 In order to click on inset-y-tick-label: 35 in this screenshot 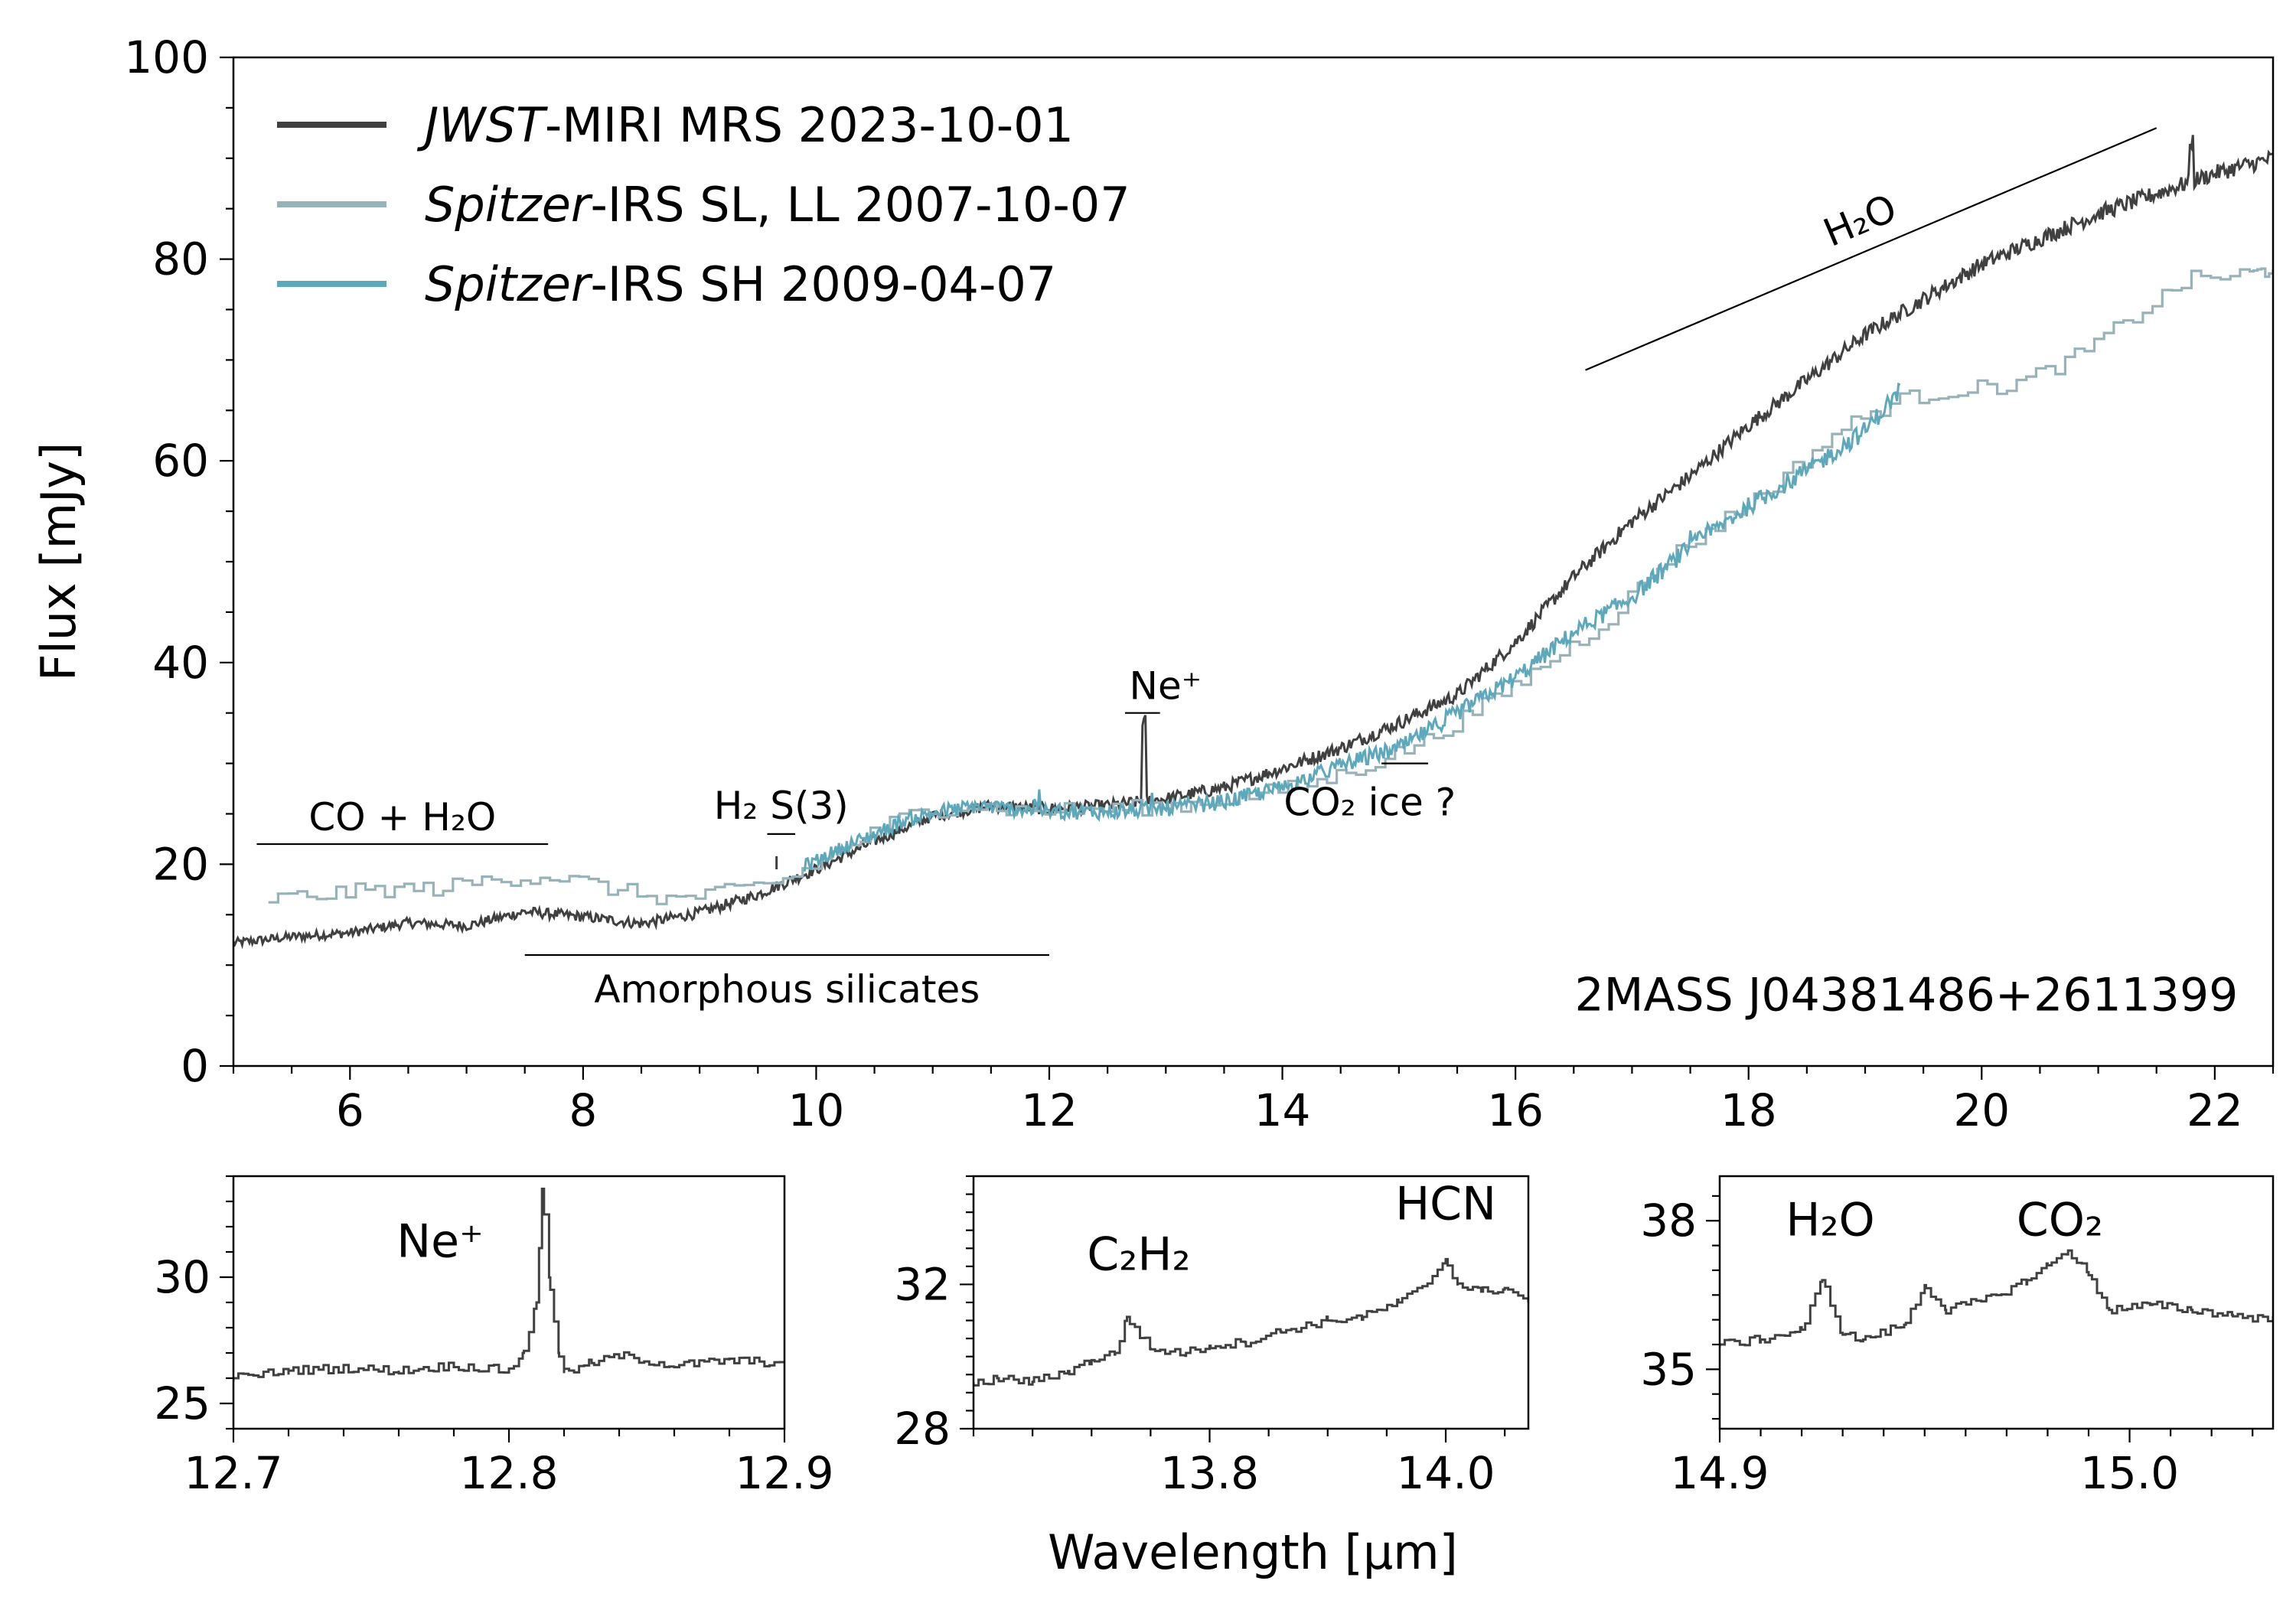, I will do `click(1668, 1369)`.